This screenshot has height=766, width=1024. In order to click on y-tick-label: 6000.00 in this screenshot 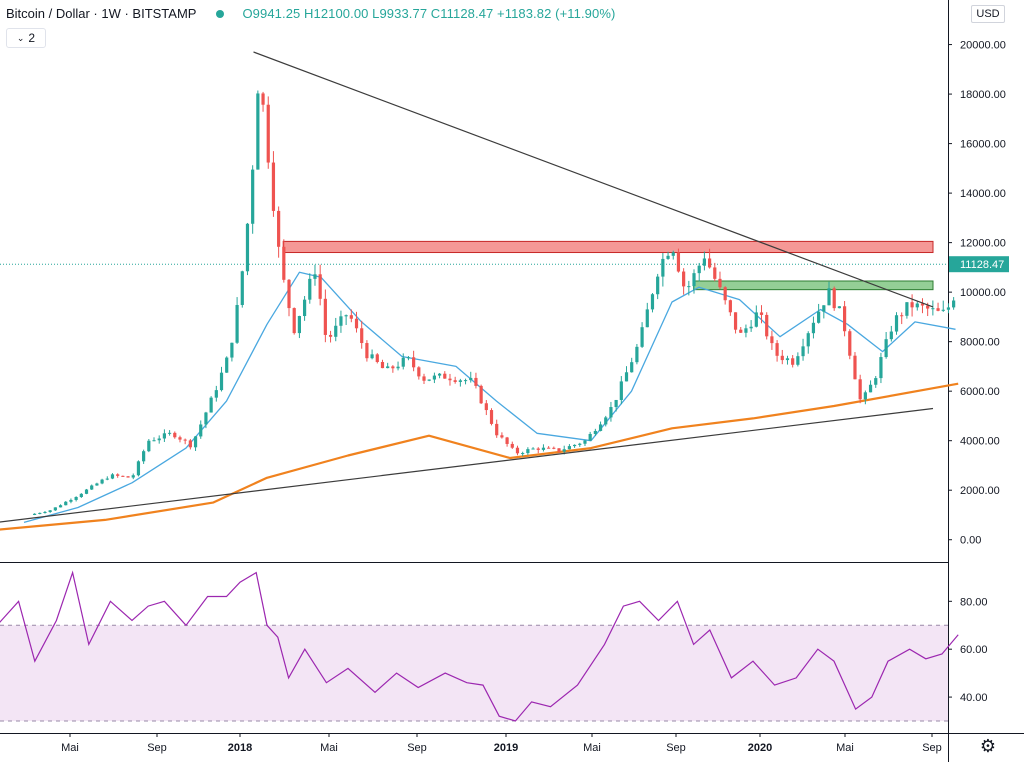, I will do `click(980, 392)`.